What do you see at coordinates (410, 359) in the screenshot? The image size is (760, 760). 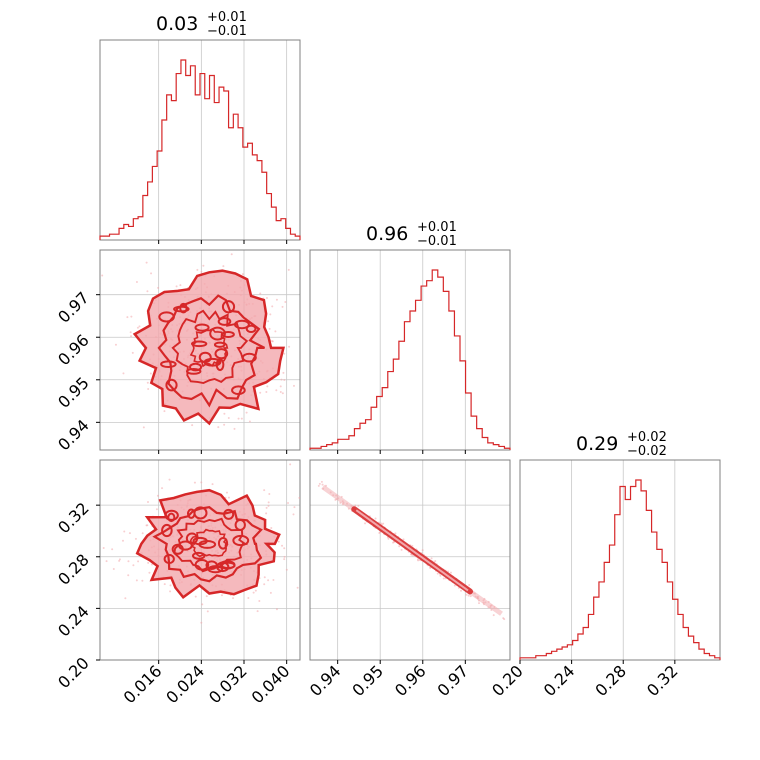 I see `histogram-step` at bounding box center [410, 359].